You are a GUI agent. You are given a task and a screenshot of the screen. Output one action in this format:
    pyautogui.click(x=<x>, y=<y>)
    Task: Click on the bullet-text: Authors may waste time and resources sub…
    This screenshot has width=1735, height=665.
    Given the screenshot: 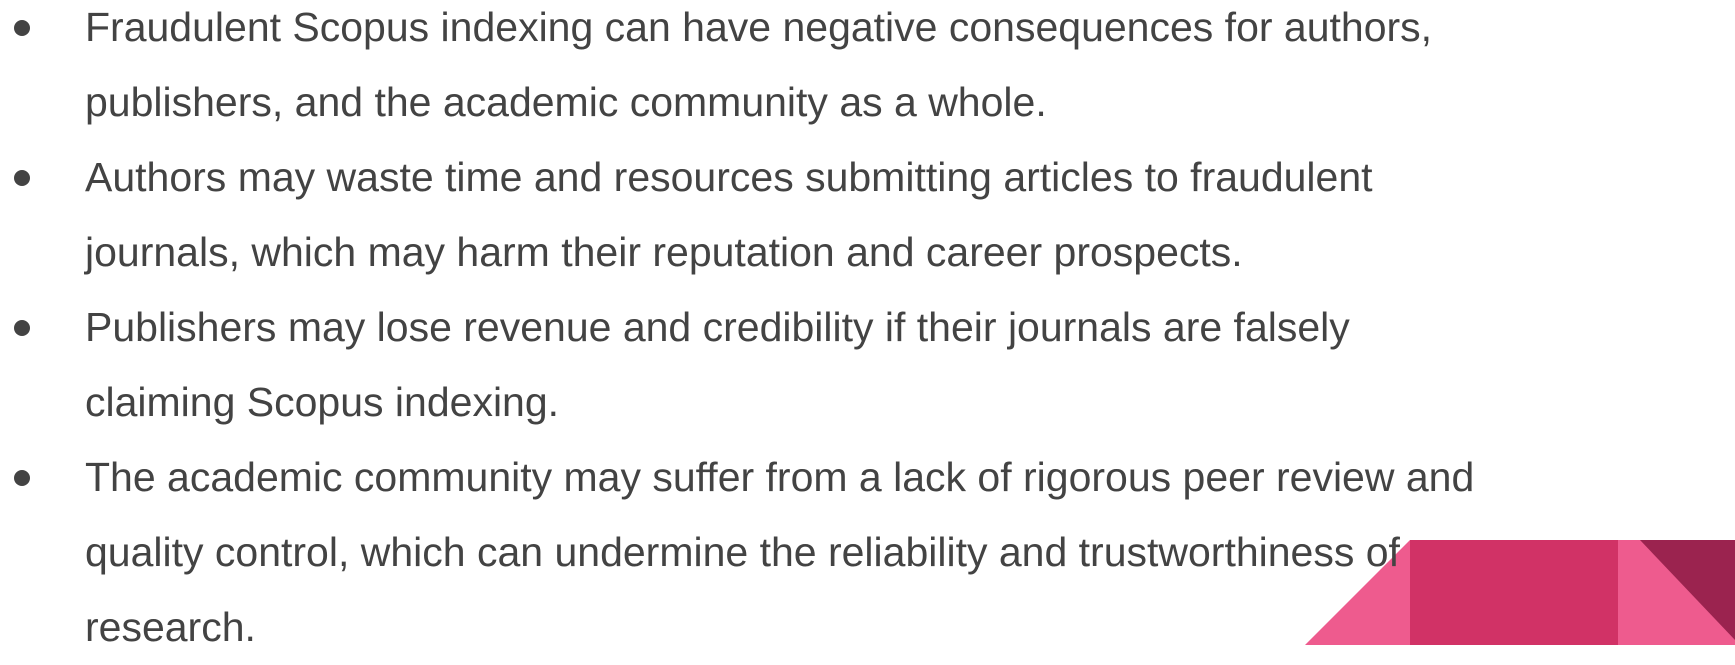 What is the action you would take?
    pyautogui.click(x=729, y=177)
    